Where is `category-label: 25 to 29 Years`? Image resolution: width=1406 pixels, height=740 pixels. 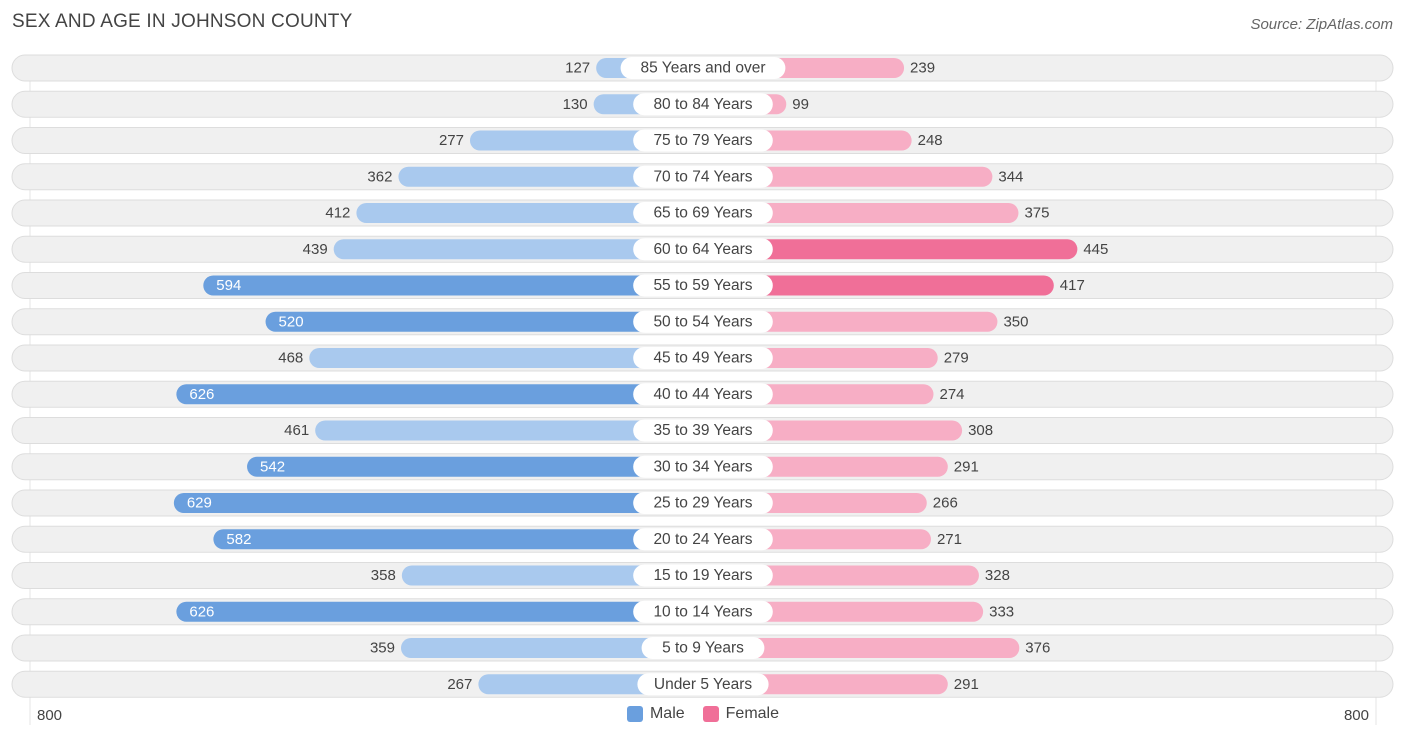 category-label: 25 to 29 Years is located at coordinates (702, 503).